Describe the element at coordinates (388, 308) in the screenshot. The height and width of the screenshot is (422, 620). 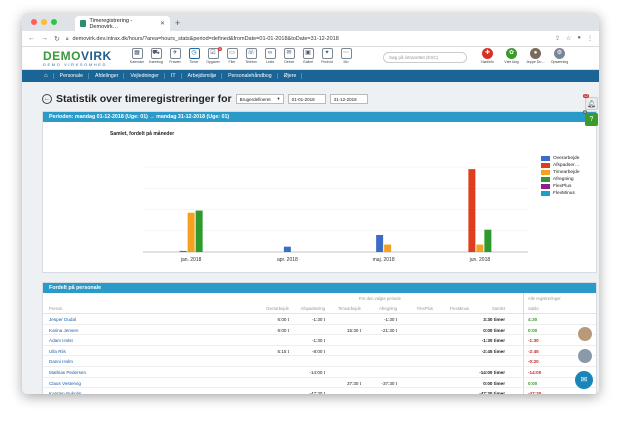
I see `column-header: Afregning` at that location.